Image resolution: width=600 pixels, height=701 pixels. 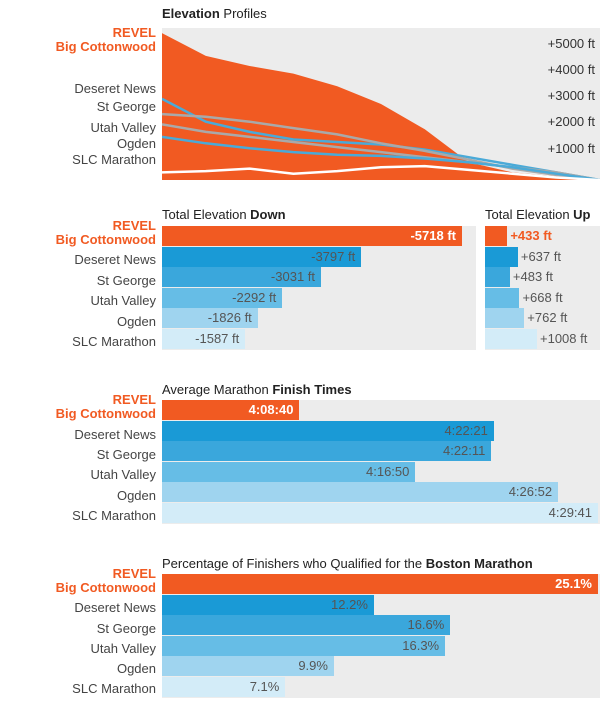 What do you see at coordinates (571, 148) in the screenshot?
I see `elev-tick-1000: +1000 ft` at bounding box center [571, 148].